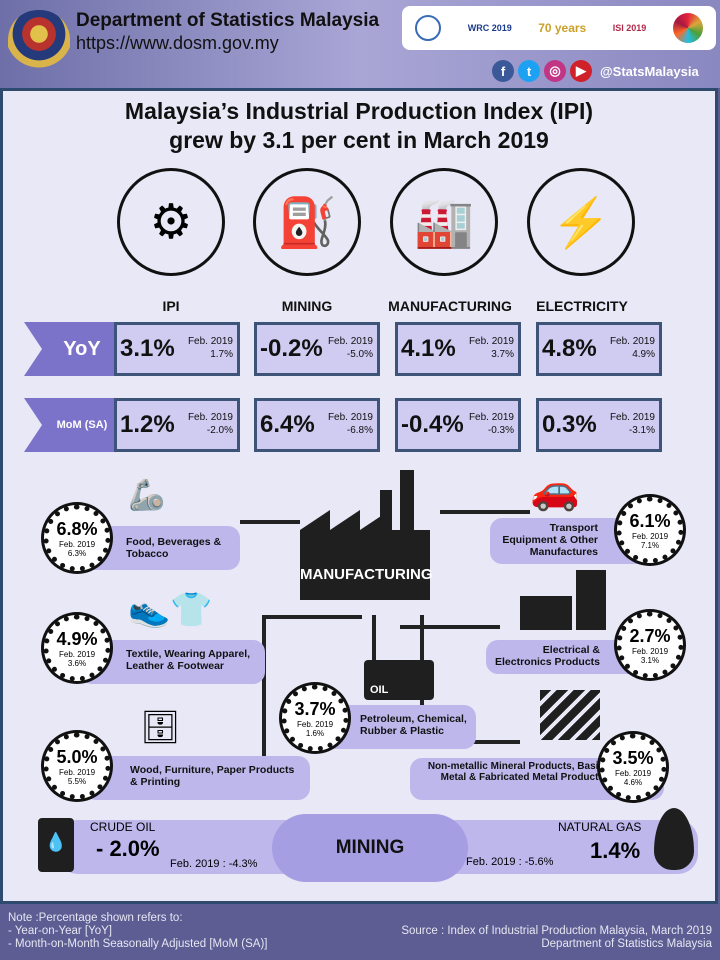  I want to click on factory-icon, so click(365, 535).